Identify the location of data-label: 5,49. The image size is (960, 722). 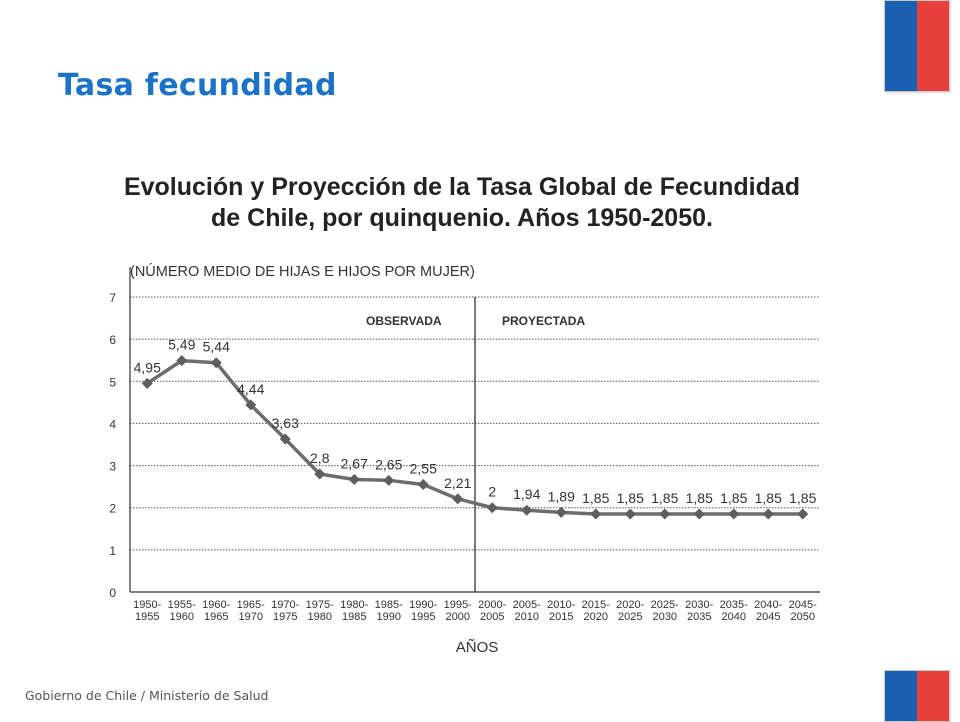
(181, 345).